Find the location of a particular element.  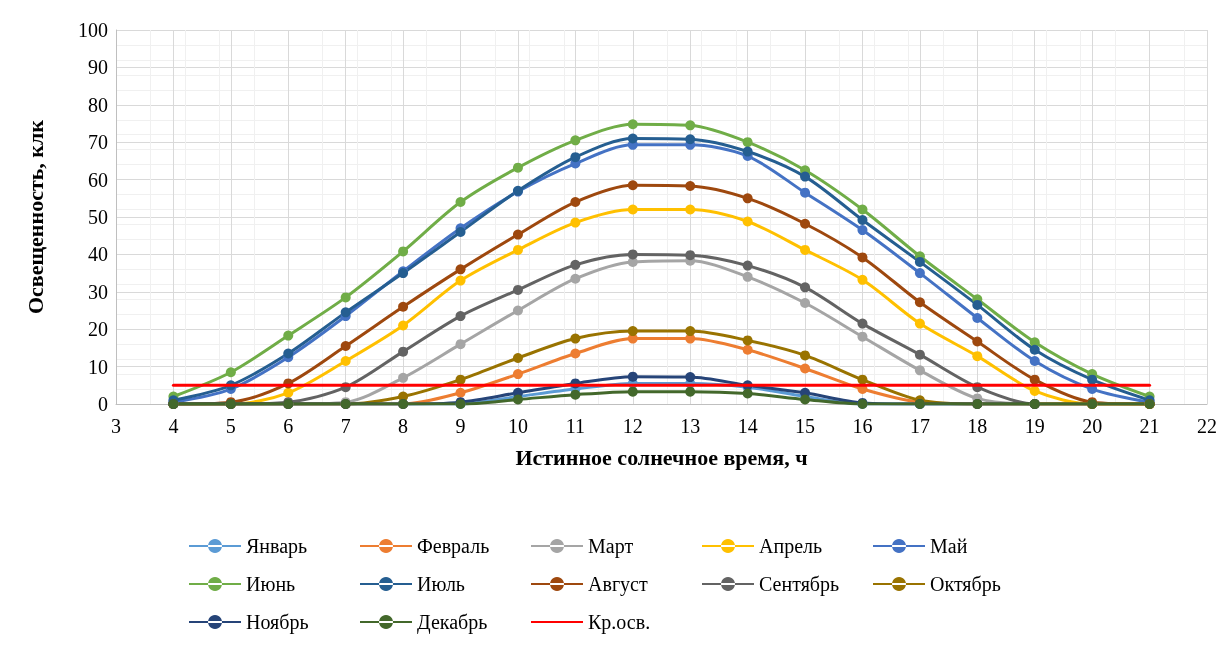

x-tick-label: 11 is located at coordinates (575, 426).